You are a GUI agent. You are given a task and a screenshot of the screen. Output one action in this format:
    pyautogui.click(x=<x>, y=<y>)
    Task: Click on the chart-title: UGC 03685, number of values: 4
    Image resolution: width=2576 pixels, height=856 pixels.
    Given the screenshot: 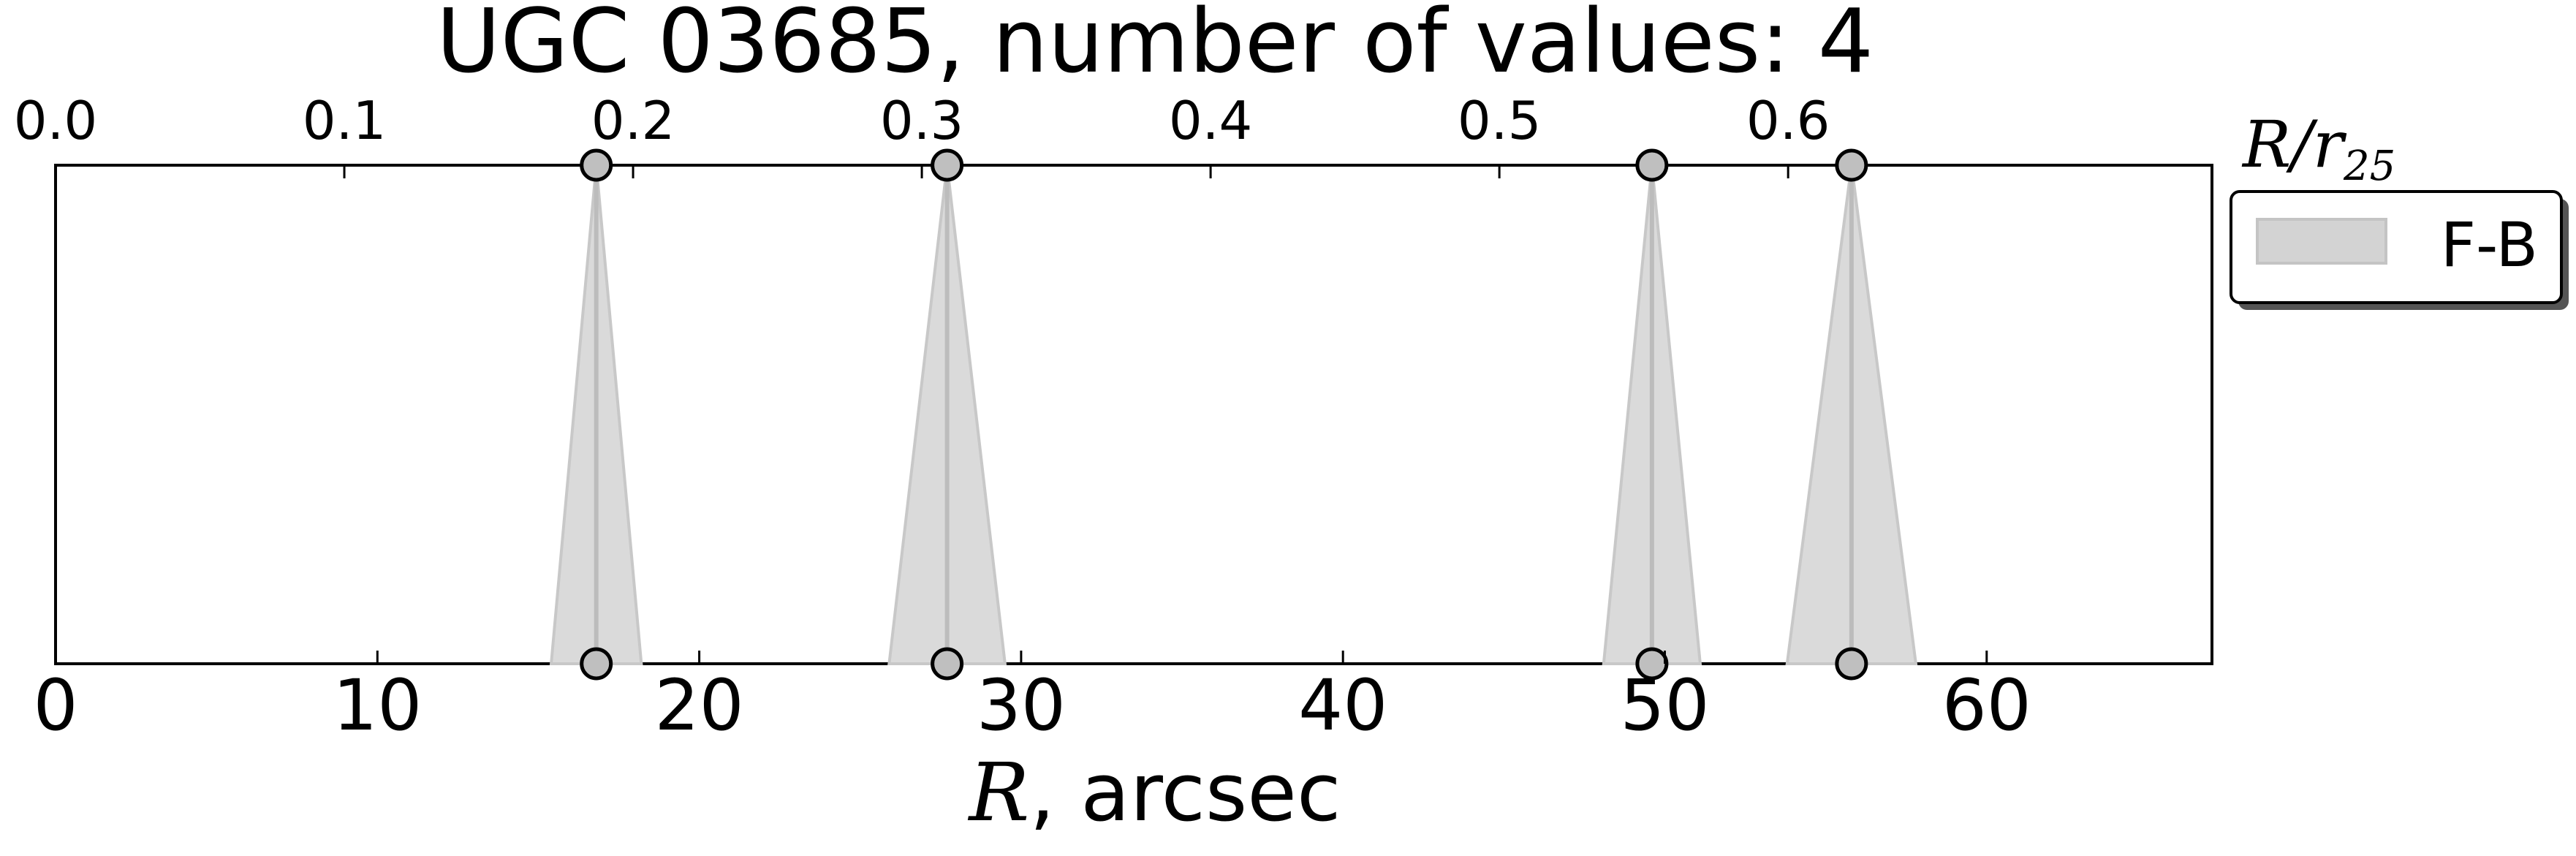 What is the action you would take?
    pyautogui.click(x=1155, y=47)
    